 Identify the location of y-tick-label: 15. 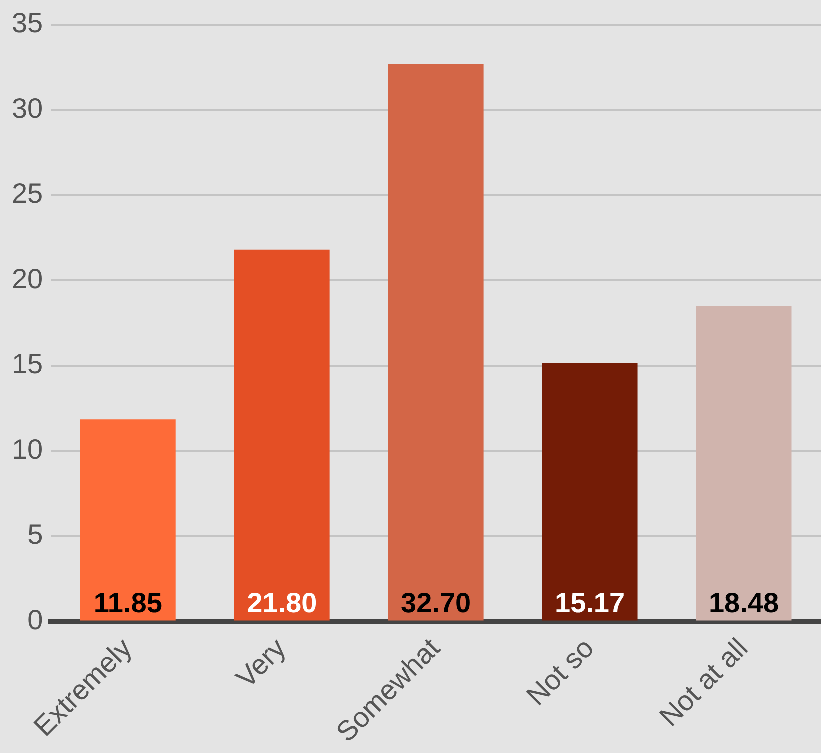
(28, 364).